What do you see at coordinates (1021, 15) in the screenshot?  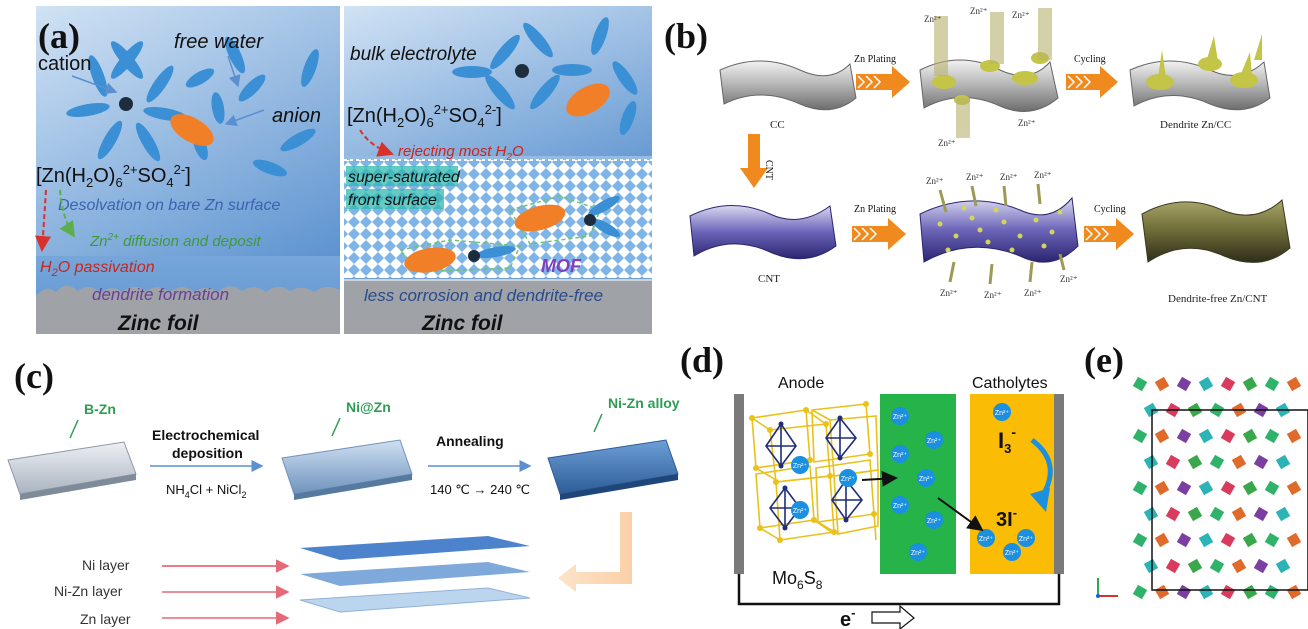 I see `zn-ion-label-b3: Zn²⁺` at bounding box center [1021, 15].